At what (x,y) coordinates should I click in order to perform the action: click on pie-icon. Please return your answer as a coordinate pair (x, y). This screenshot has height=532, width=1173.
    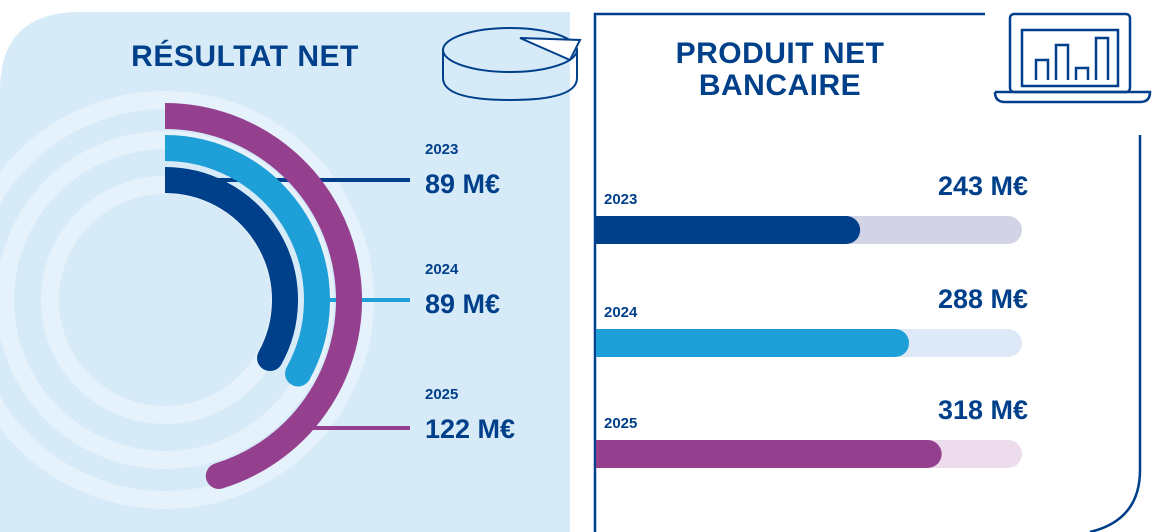
    Looking at the image, I should click on (512, 64).